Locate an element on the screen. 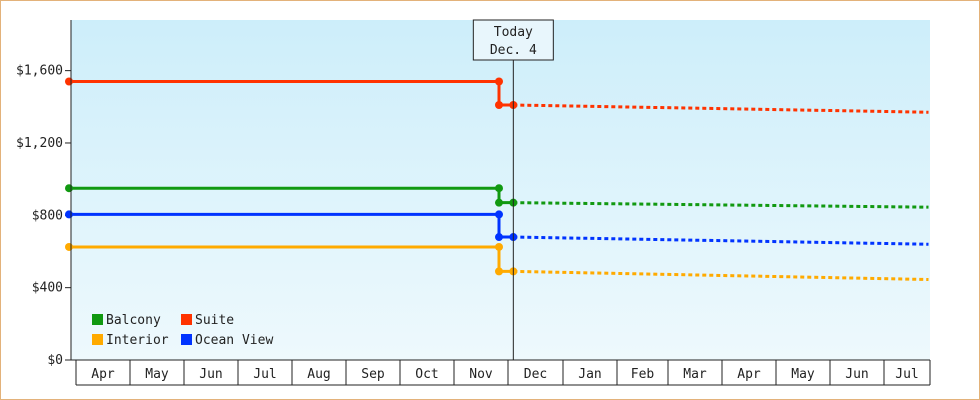  y-tick-label: $400 is located at coordinates (47, 288).